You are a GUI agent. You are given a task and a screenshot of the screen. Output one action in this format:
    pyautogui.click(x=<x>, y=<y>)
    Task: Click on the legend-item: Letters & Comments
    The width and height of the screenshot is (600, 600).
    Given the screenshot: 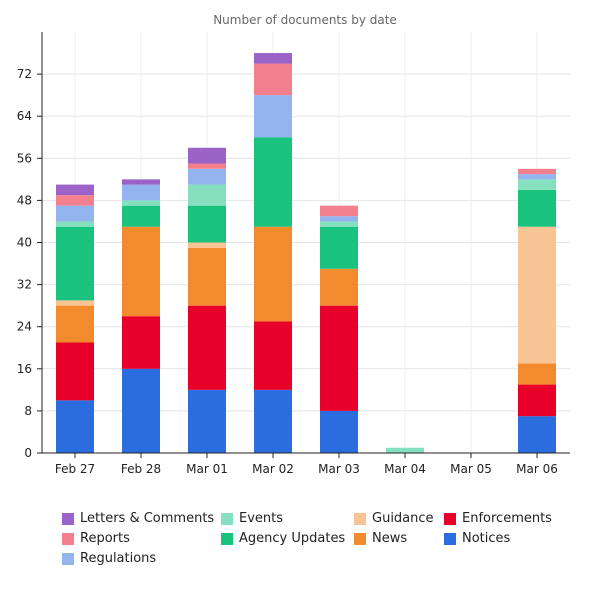 What is the action you would take?
    pyautogui.click(x=138, y=518)
    